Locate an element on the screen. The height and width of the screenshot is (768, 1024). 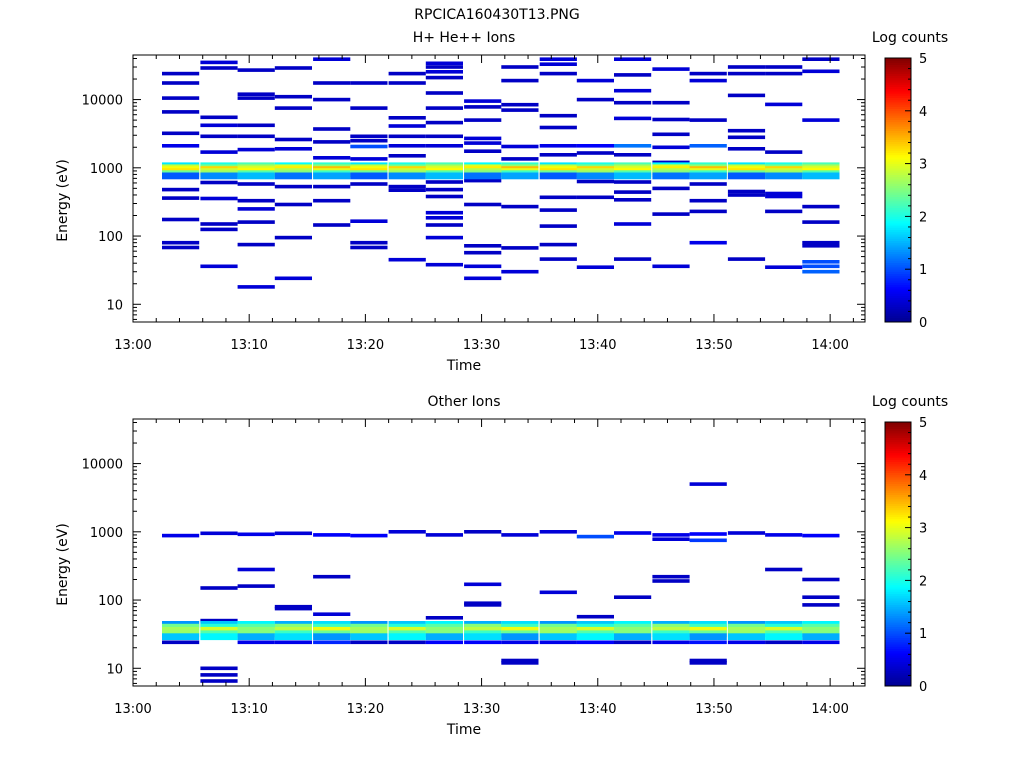
colorbar-label: Log counts is located at coordinates (910, 402).